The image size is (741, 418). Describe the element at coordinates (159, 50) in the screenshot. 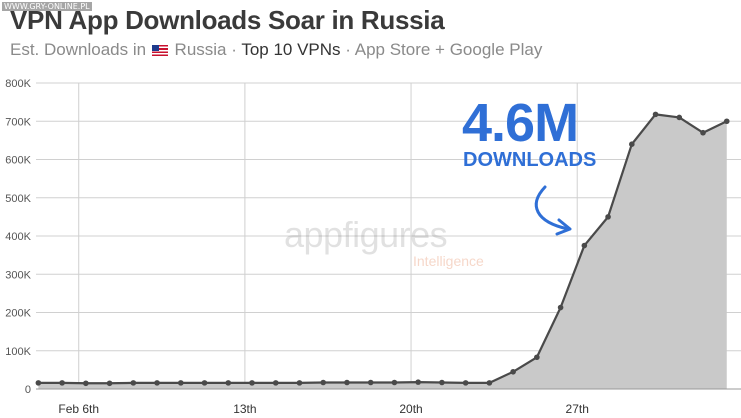

I see `us-flag-icon` at that location.